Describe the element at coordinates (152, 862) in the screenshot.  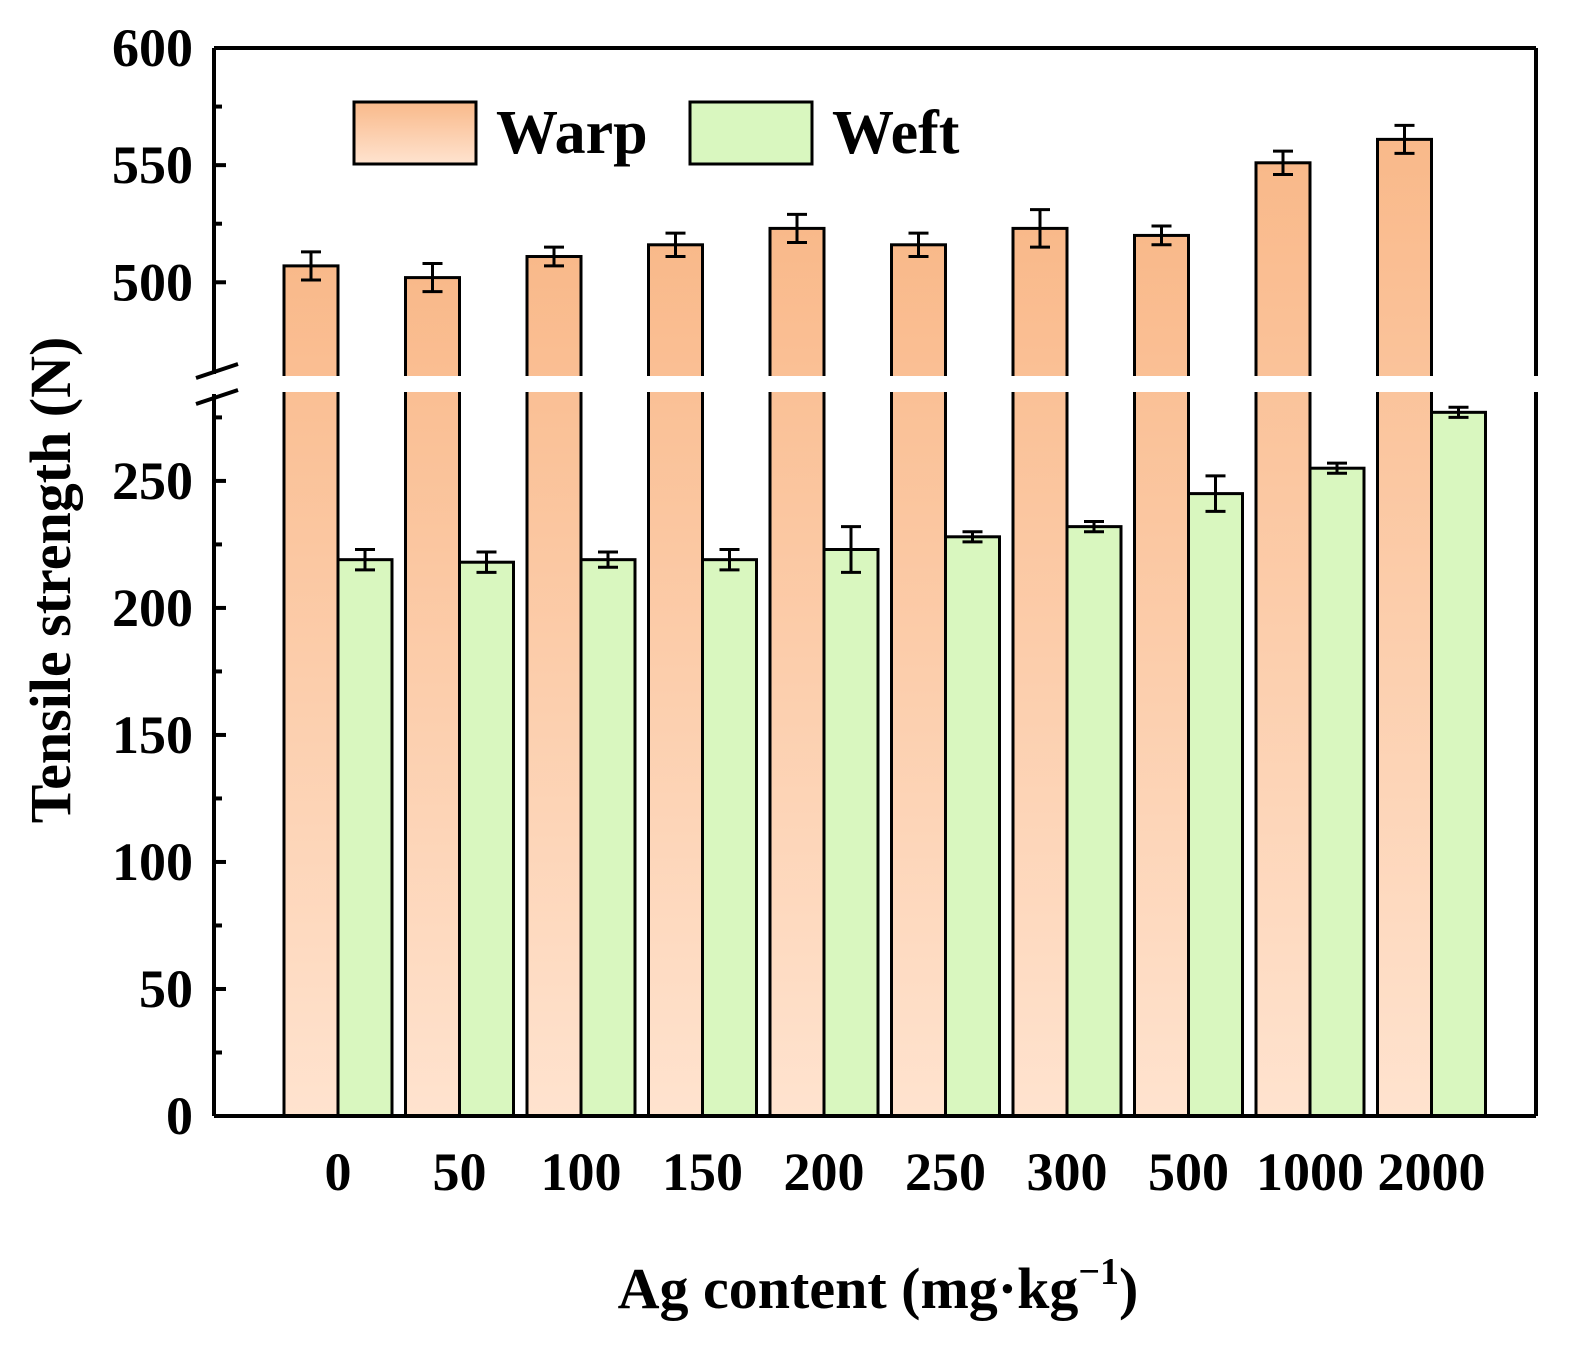
I see `y-tick-label-100: 100` at that location.